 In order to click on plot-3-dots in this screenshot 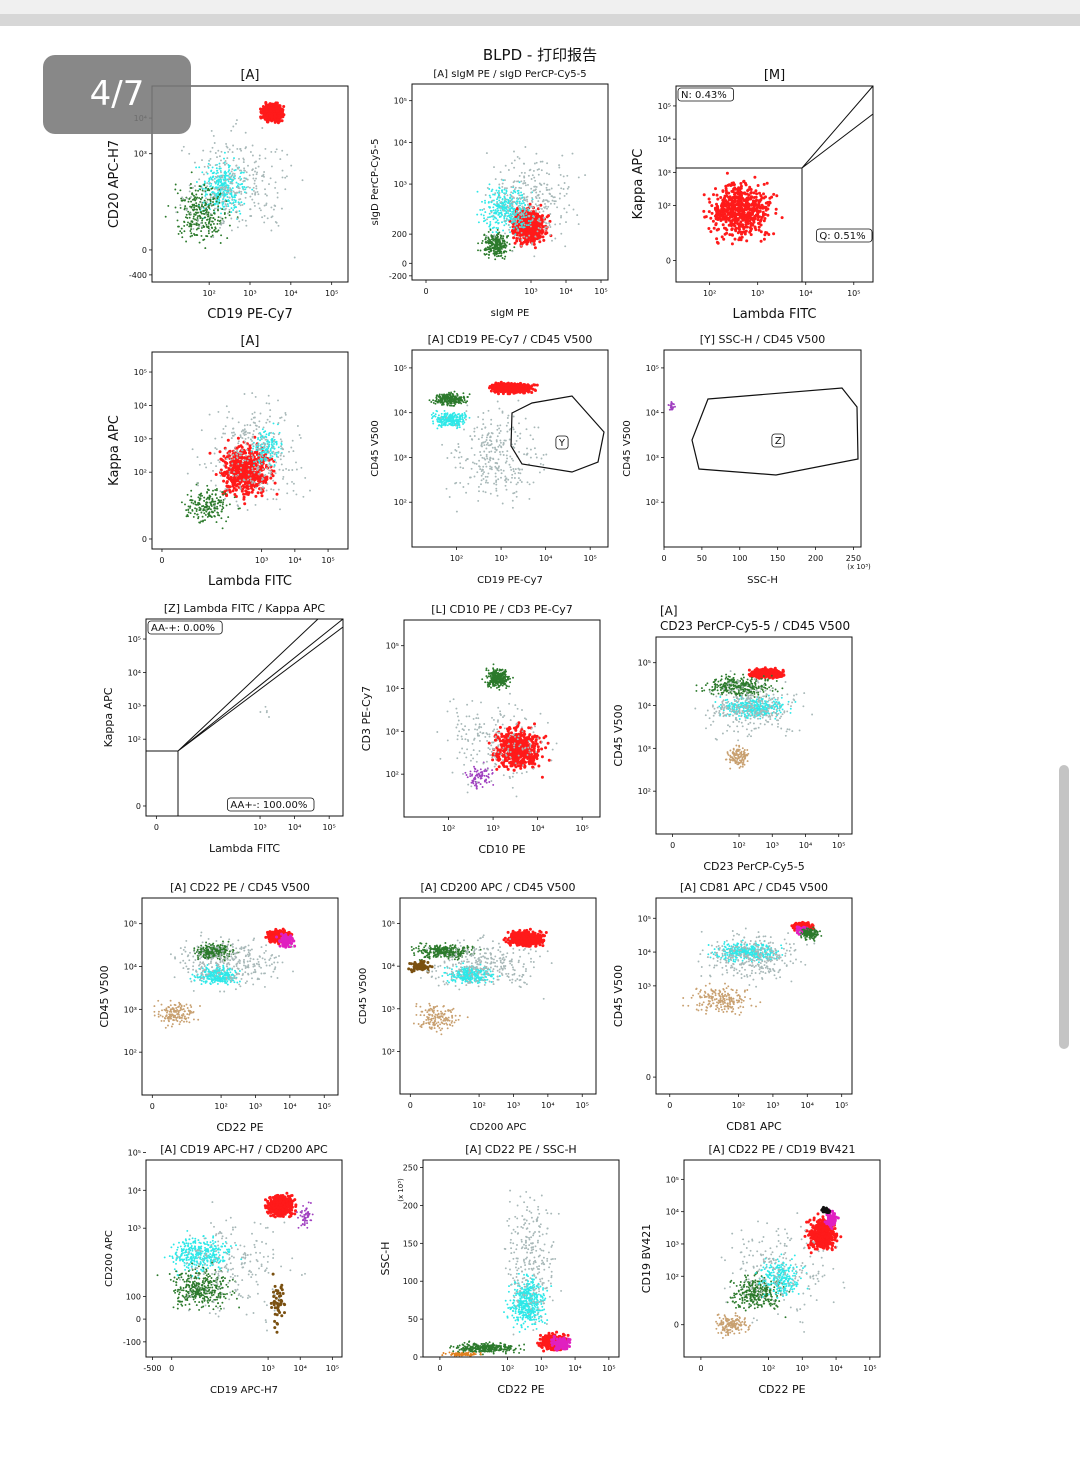, I will do `click(743, 208)`.